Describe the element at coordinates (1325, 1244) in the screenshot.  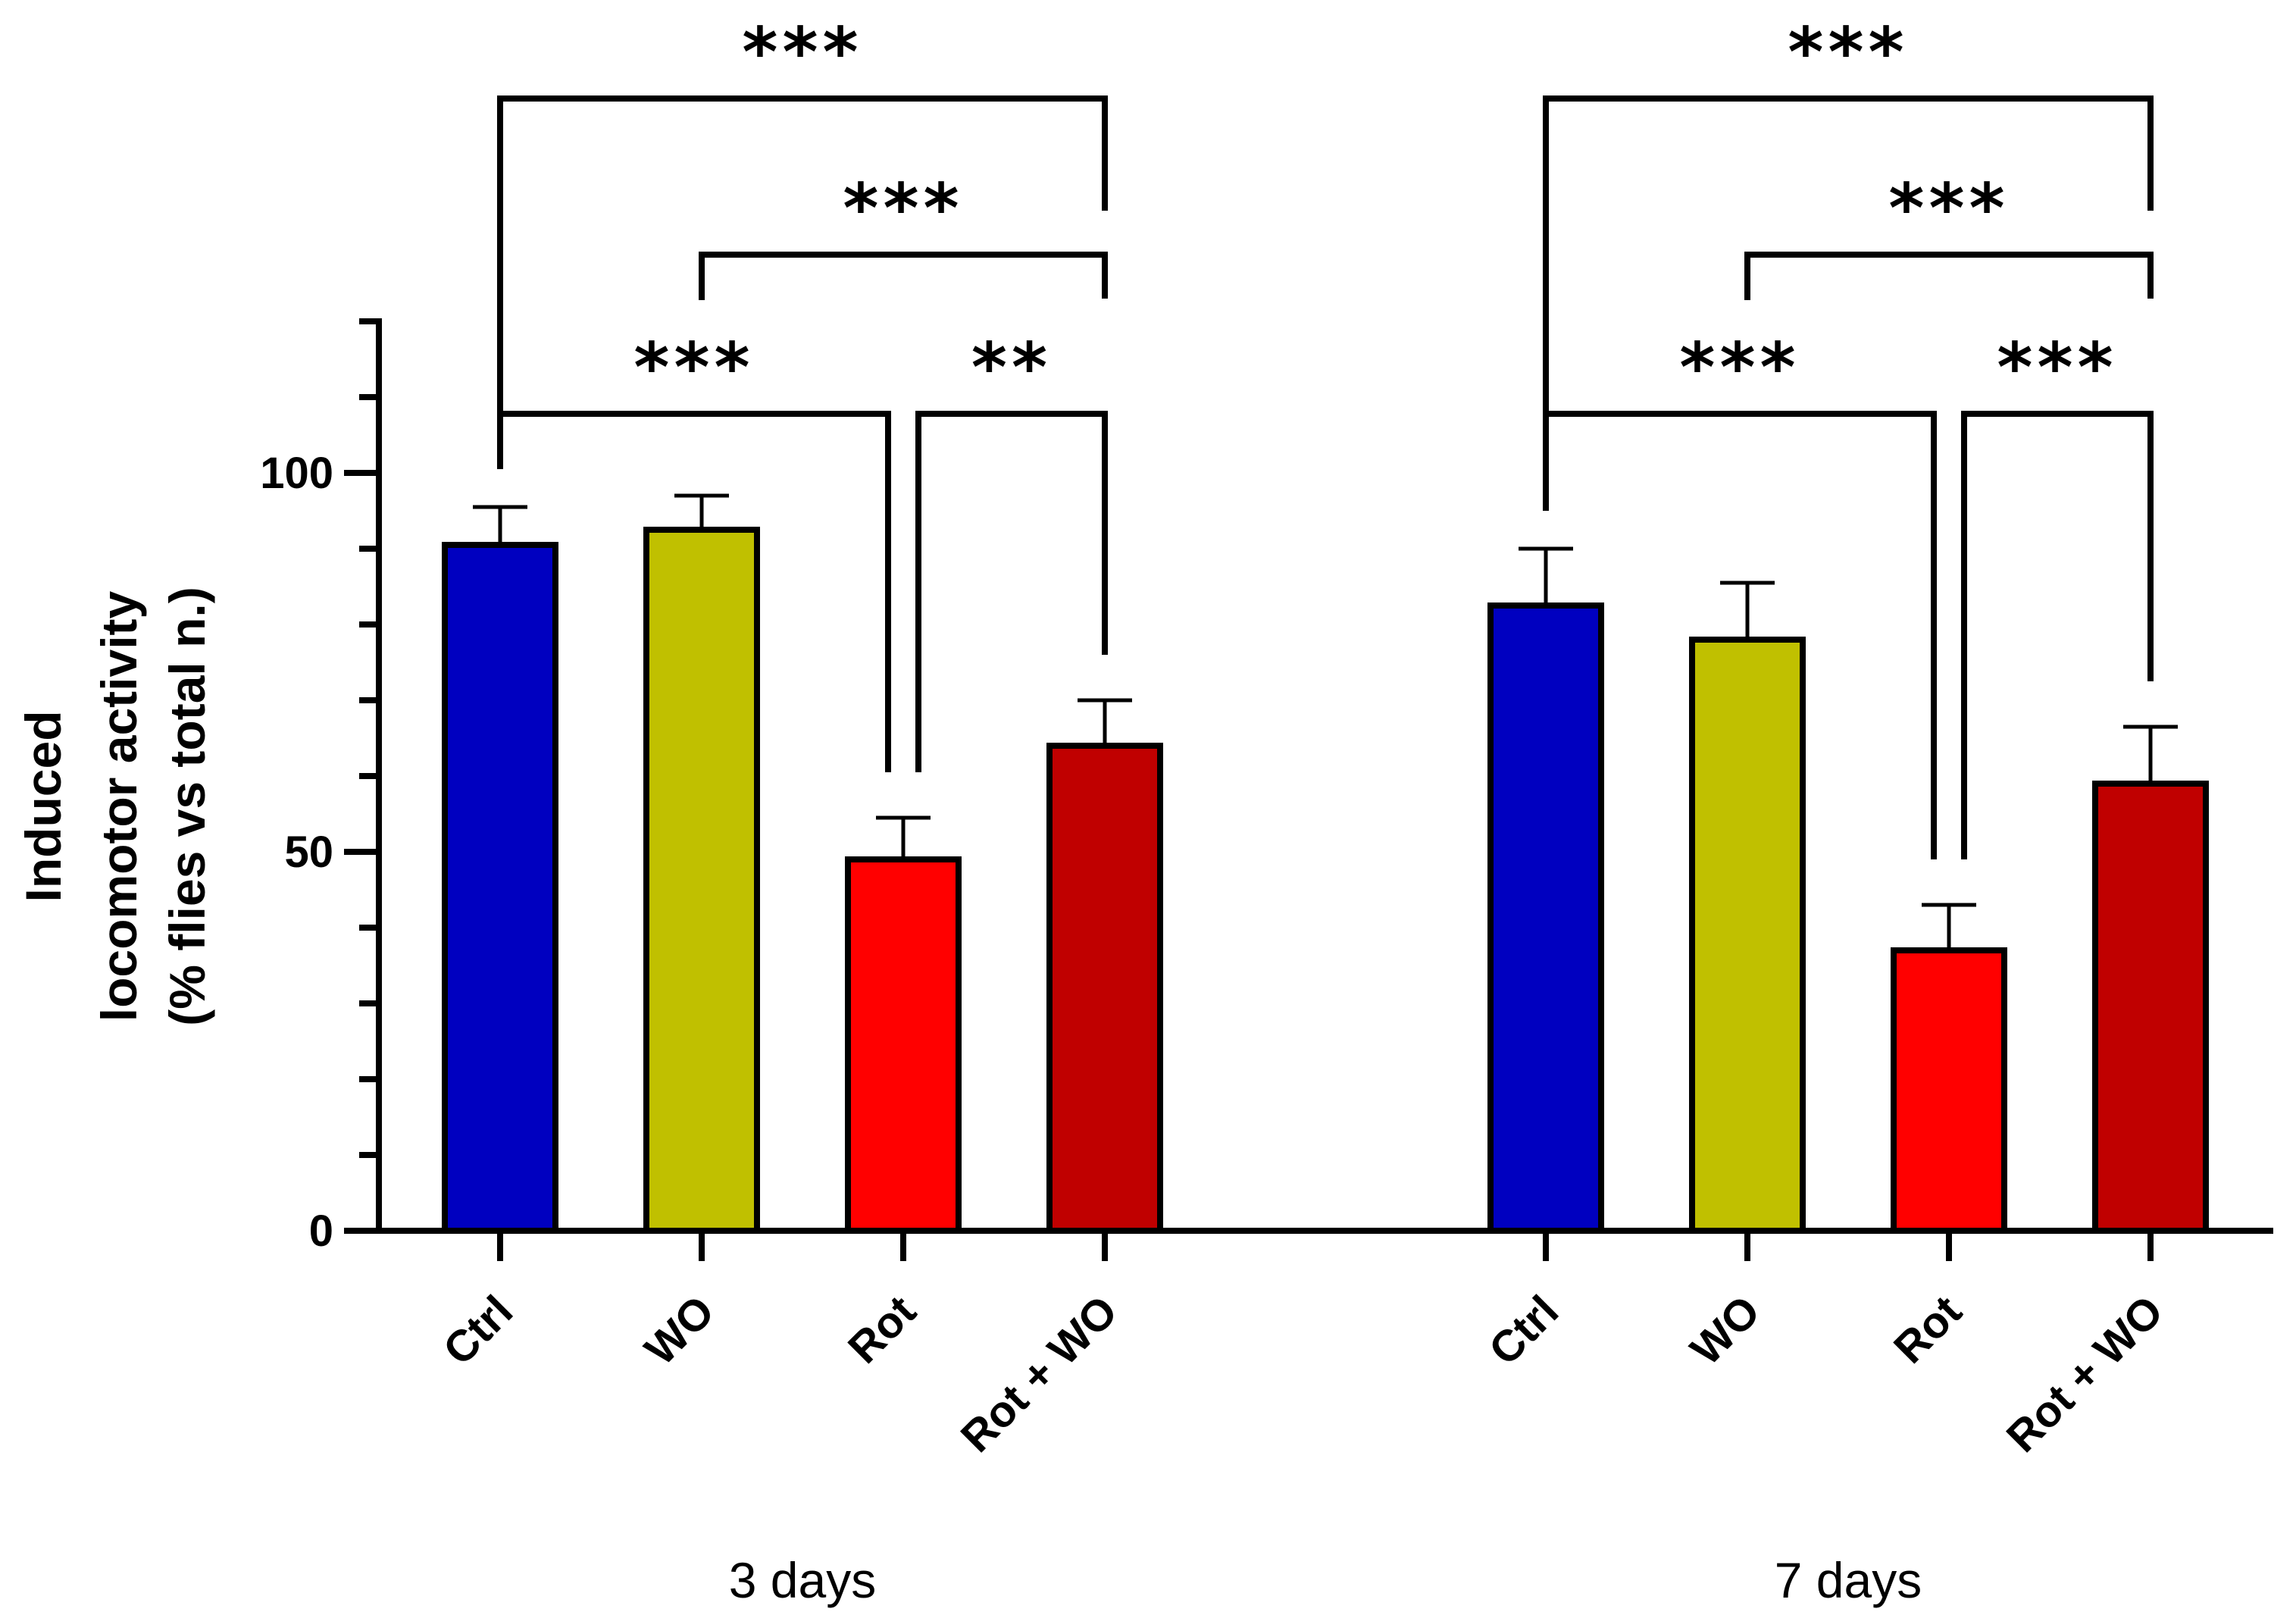
I see `x-axis` at that location.